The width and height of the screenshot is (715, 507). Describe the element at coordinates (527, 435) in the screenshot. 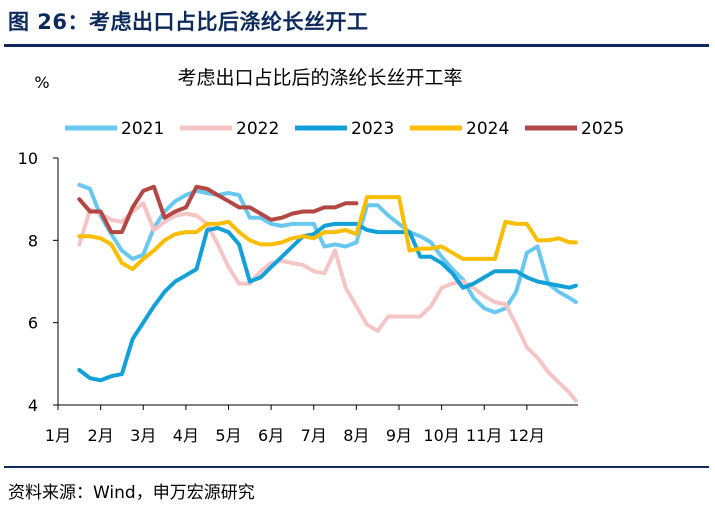

I see `x-tick-label: 12月` at that location.